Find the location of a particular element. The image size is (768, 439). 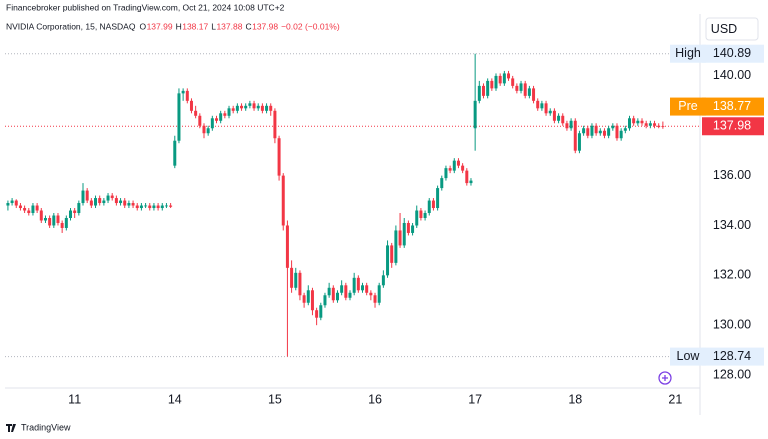

high-value: 140.89 is located at coordinates (732, 53).